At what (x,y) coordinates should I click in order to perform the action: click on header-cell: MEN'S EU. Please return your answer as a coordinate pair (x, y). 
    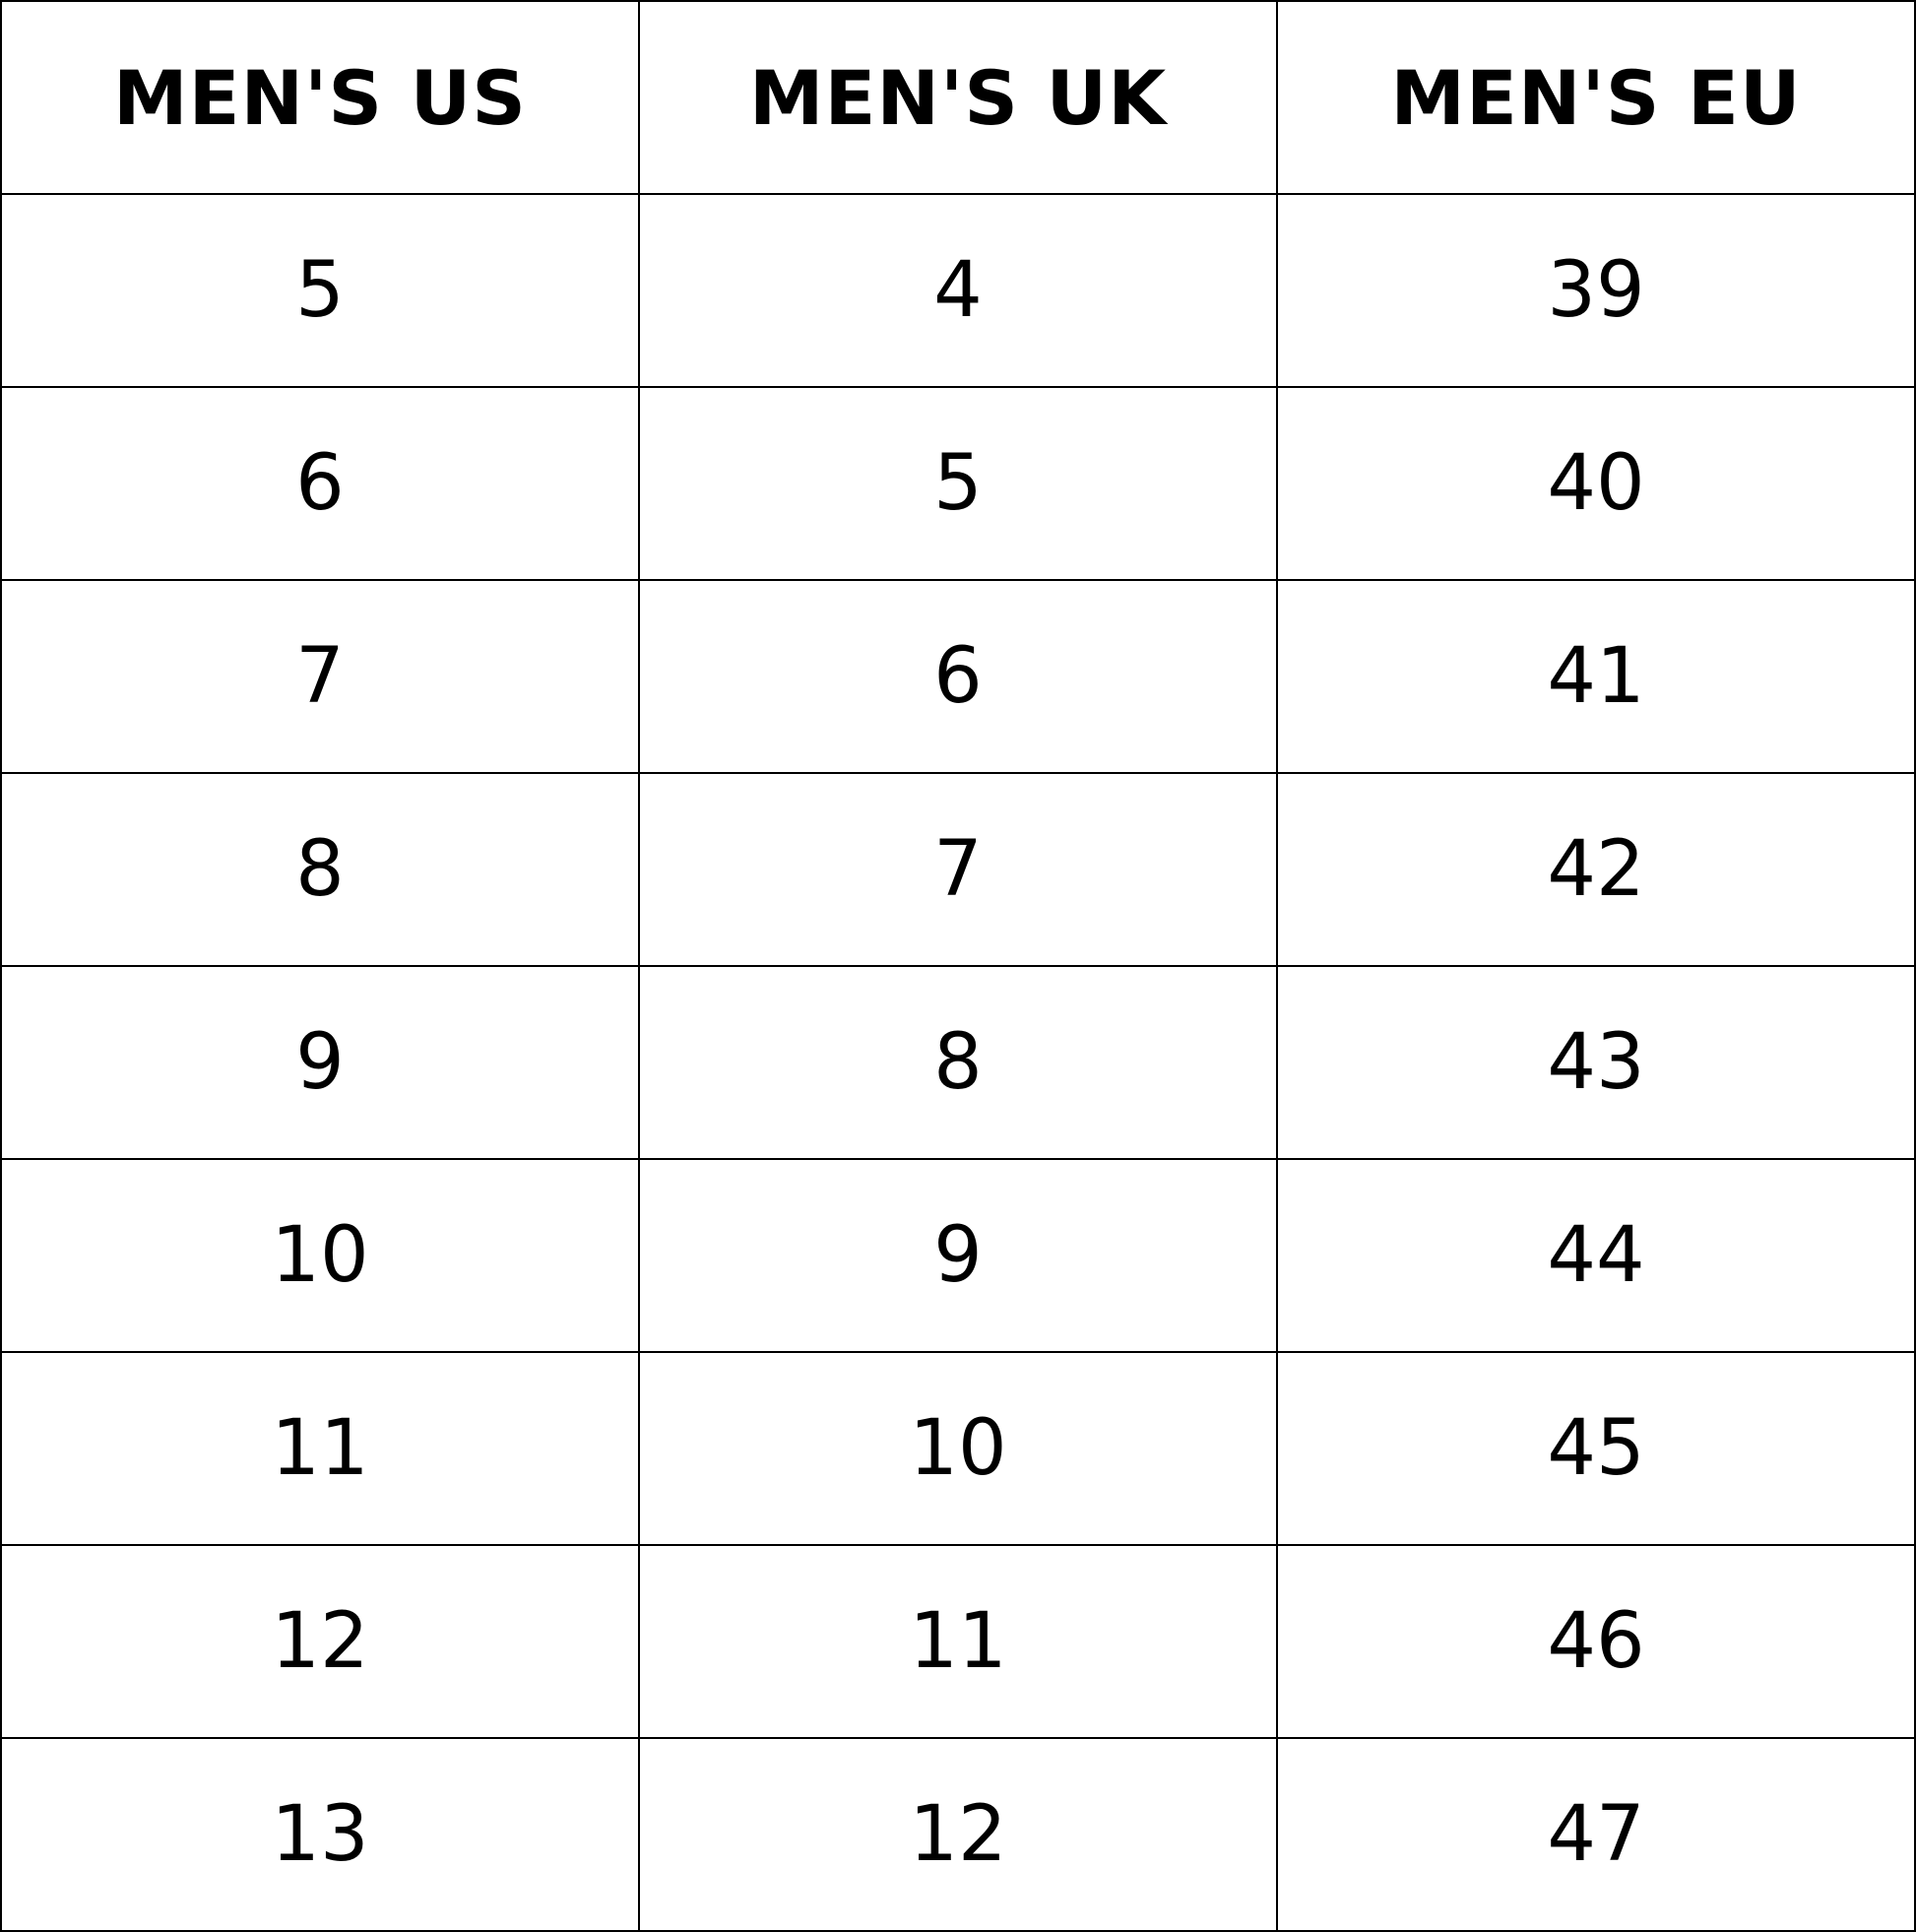
    Looking at the image, I should click on (1596, 97).